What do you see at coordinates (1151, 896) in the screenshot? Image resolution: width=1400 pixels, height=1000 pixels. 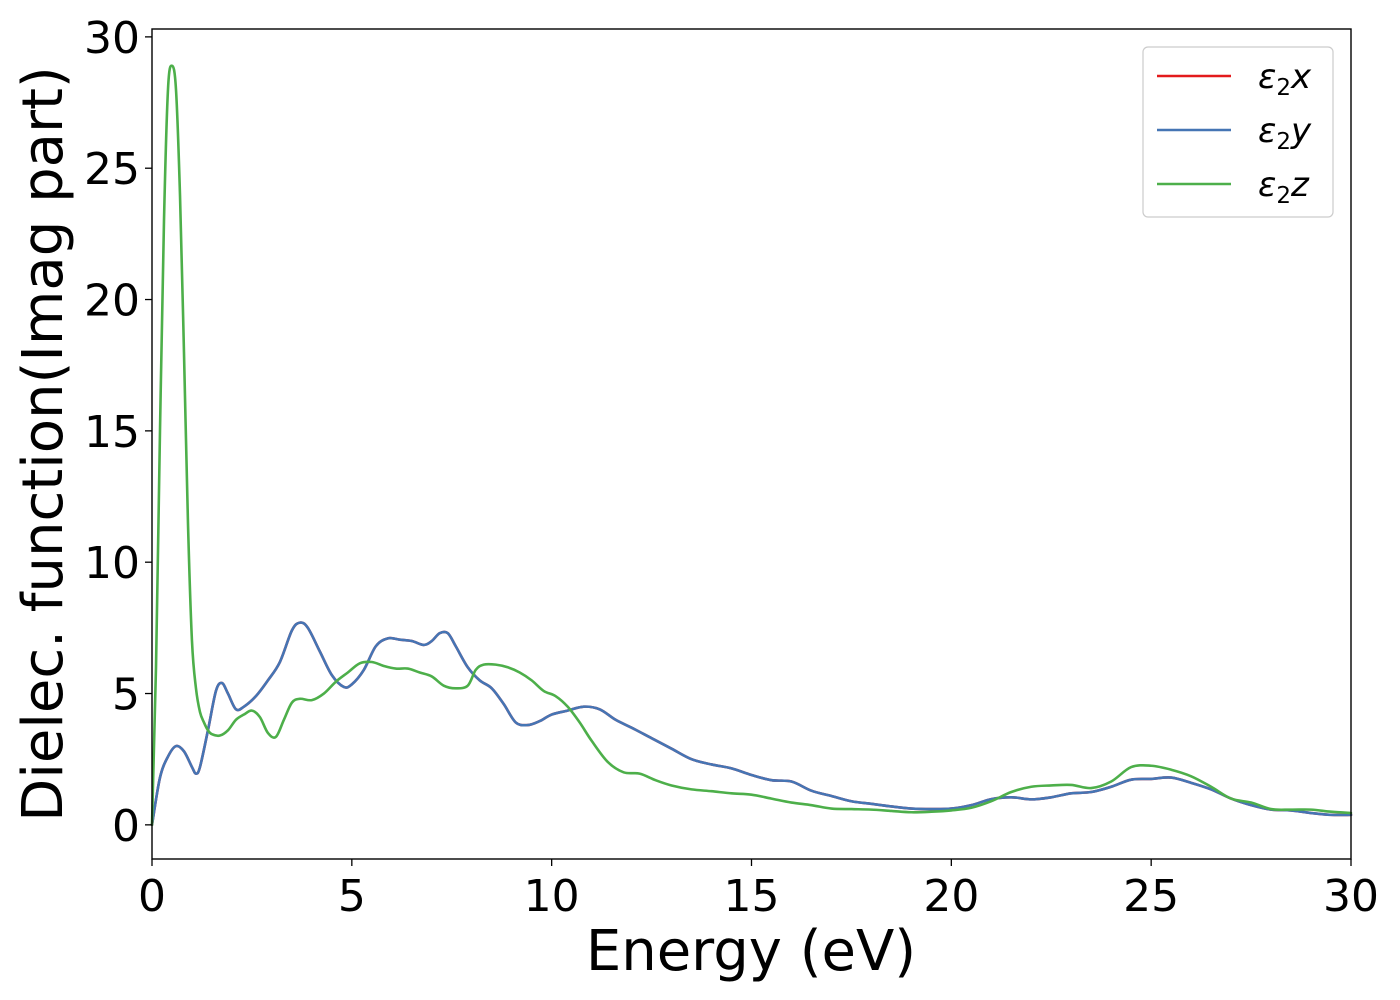 I see `x-tick-label: 25` at bounding box center [1151, 896].